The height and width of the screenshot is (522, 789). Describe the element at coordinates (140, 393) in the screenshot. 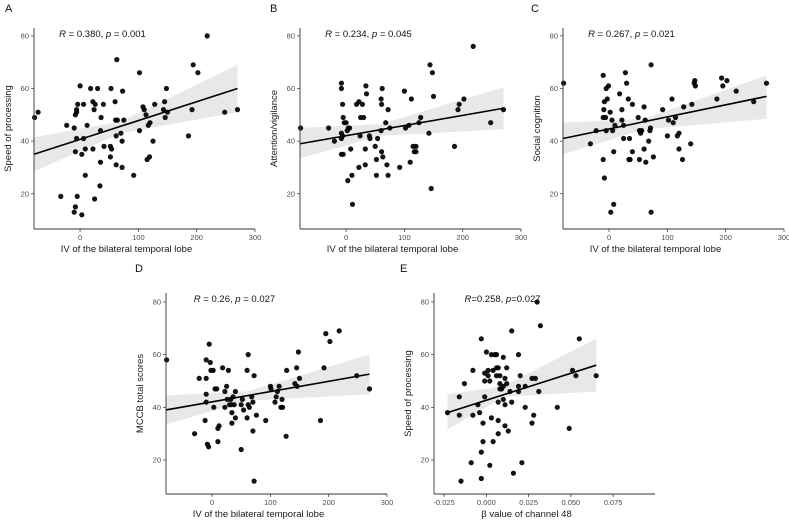

I see `y-axis-title: MCCB total scores` at that location.